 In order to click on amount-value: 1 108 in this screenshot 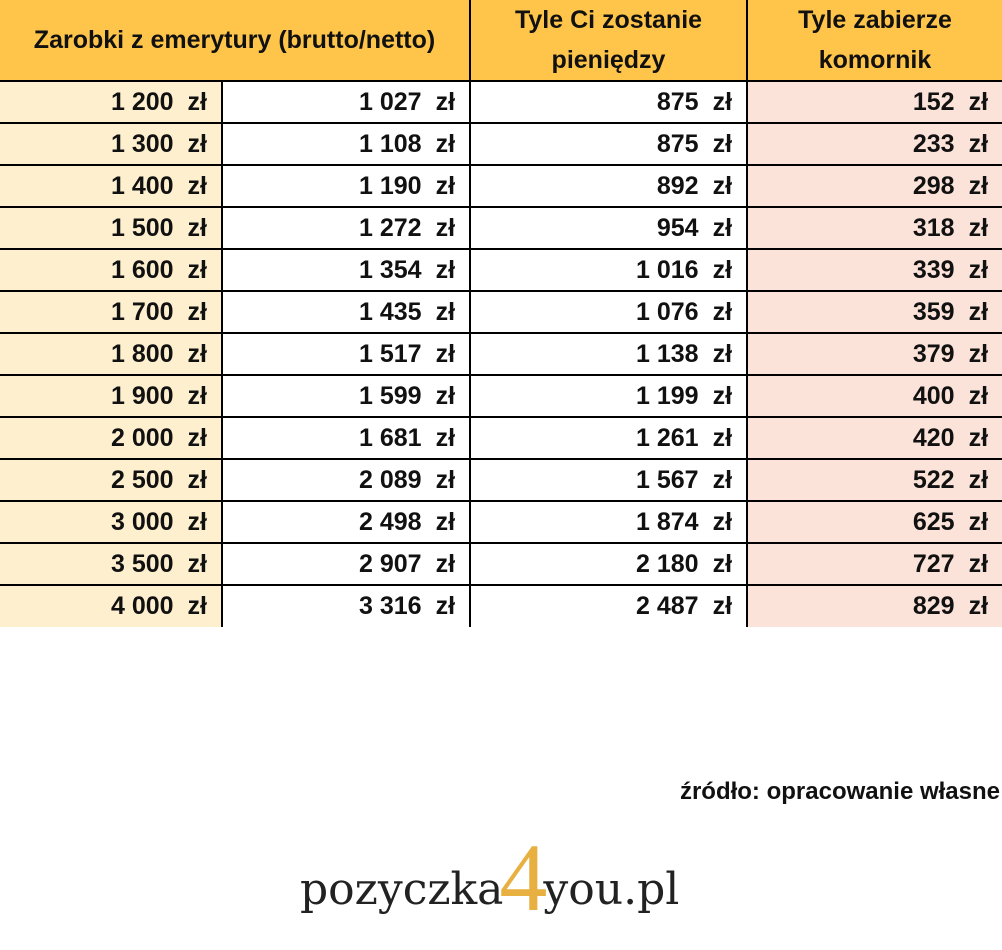, I will do `click(390, 143)`.